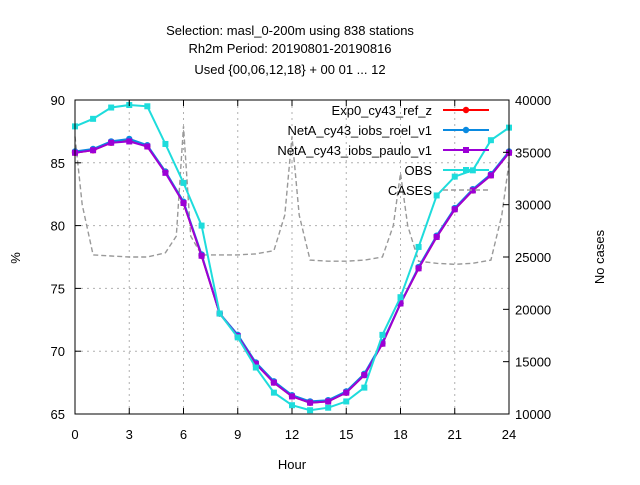  Describe the element at coordinates (410, 190) in the screenshot. I see `legend-label: CASES` at that location.